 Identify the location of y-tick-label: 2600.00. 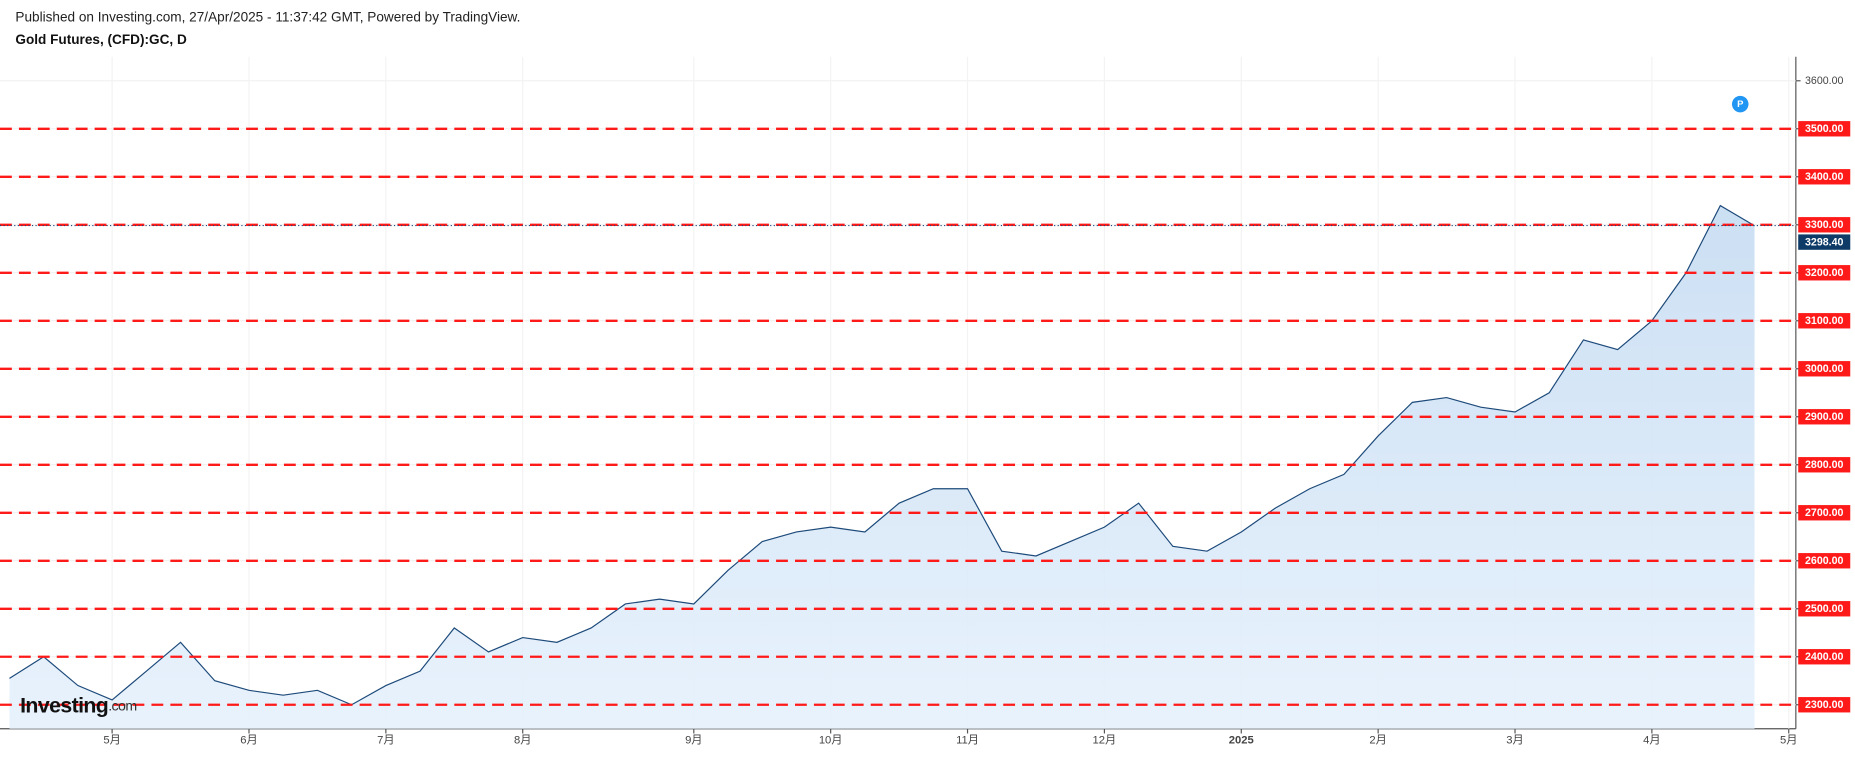
(1824, 561).